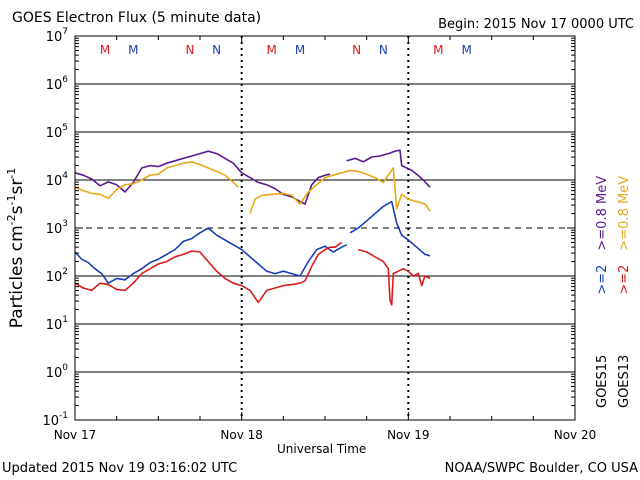 The image size is (640, 480). I want to click on y-tick-label: 10⁵, so click(57, 132).